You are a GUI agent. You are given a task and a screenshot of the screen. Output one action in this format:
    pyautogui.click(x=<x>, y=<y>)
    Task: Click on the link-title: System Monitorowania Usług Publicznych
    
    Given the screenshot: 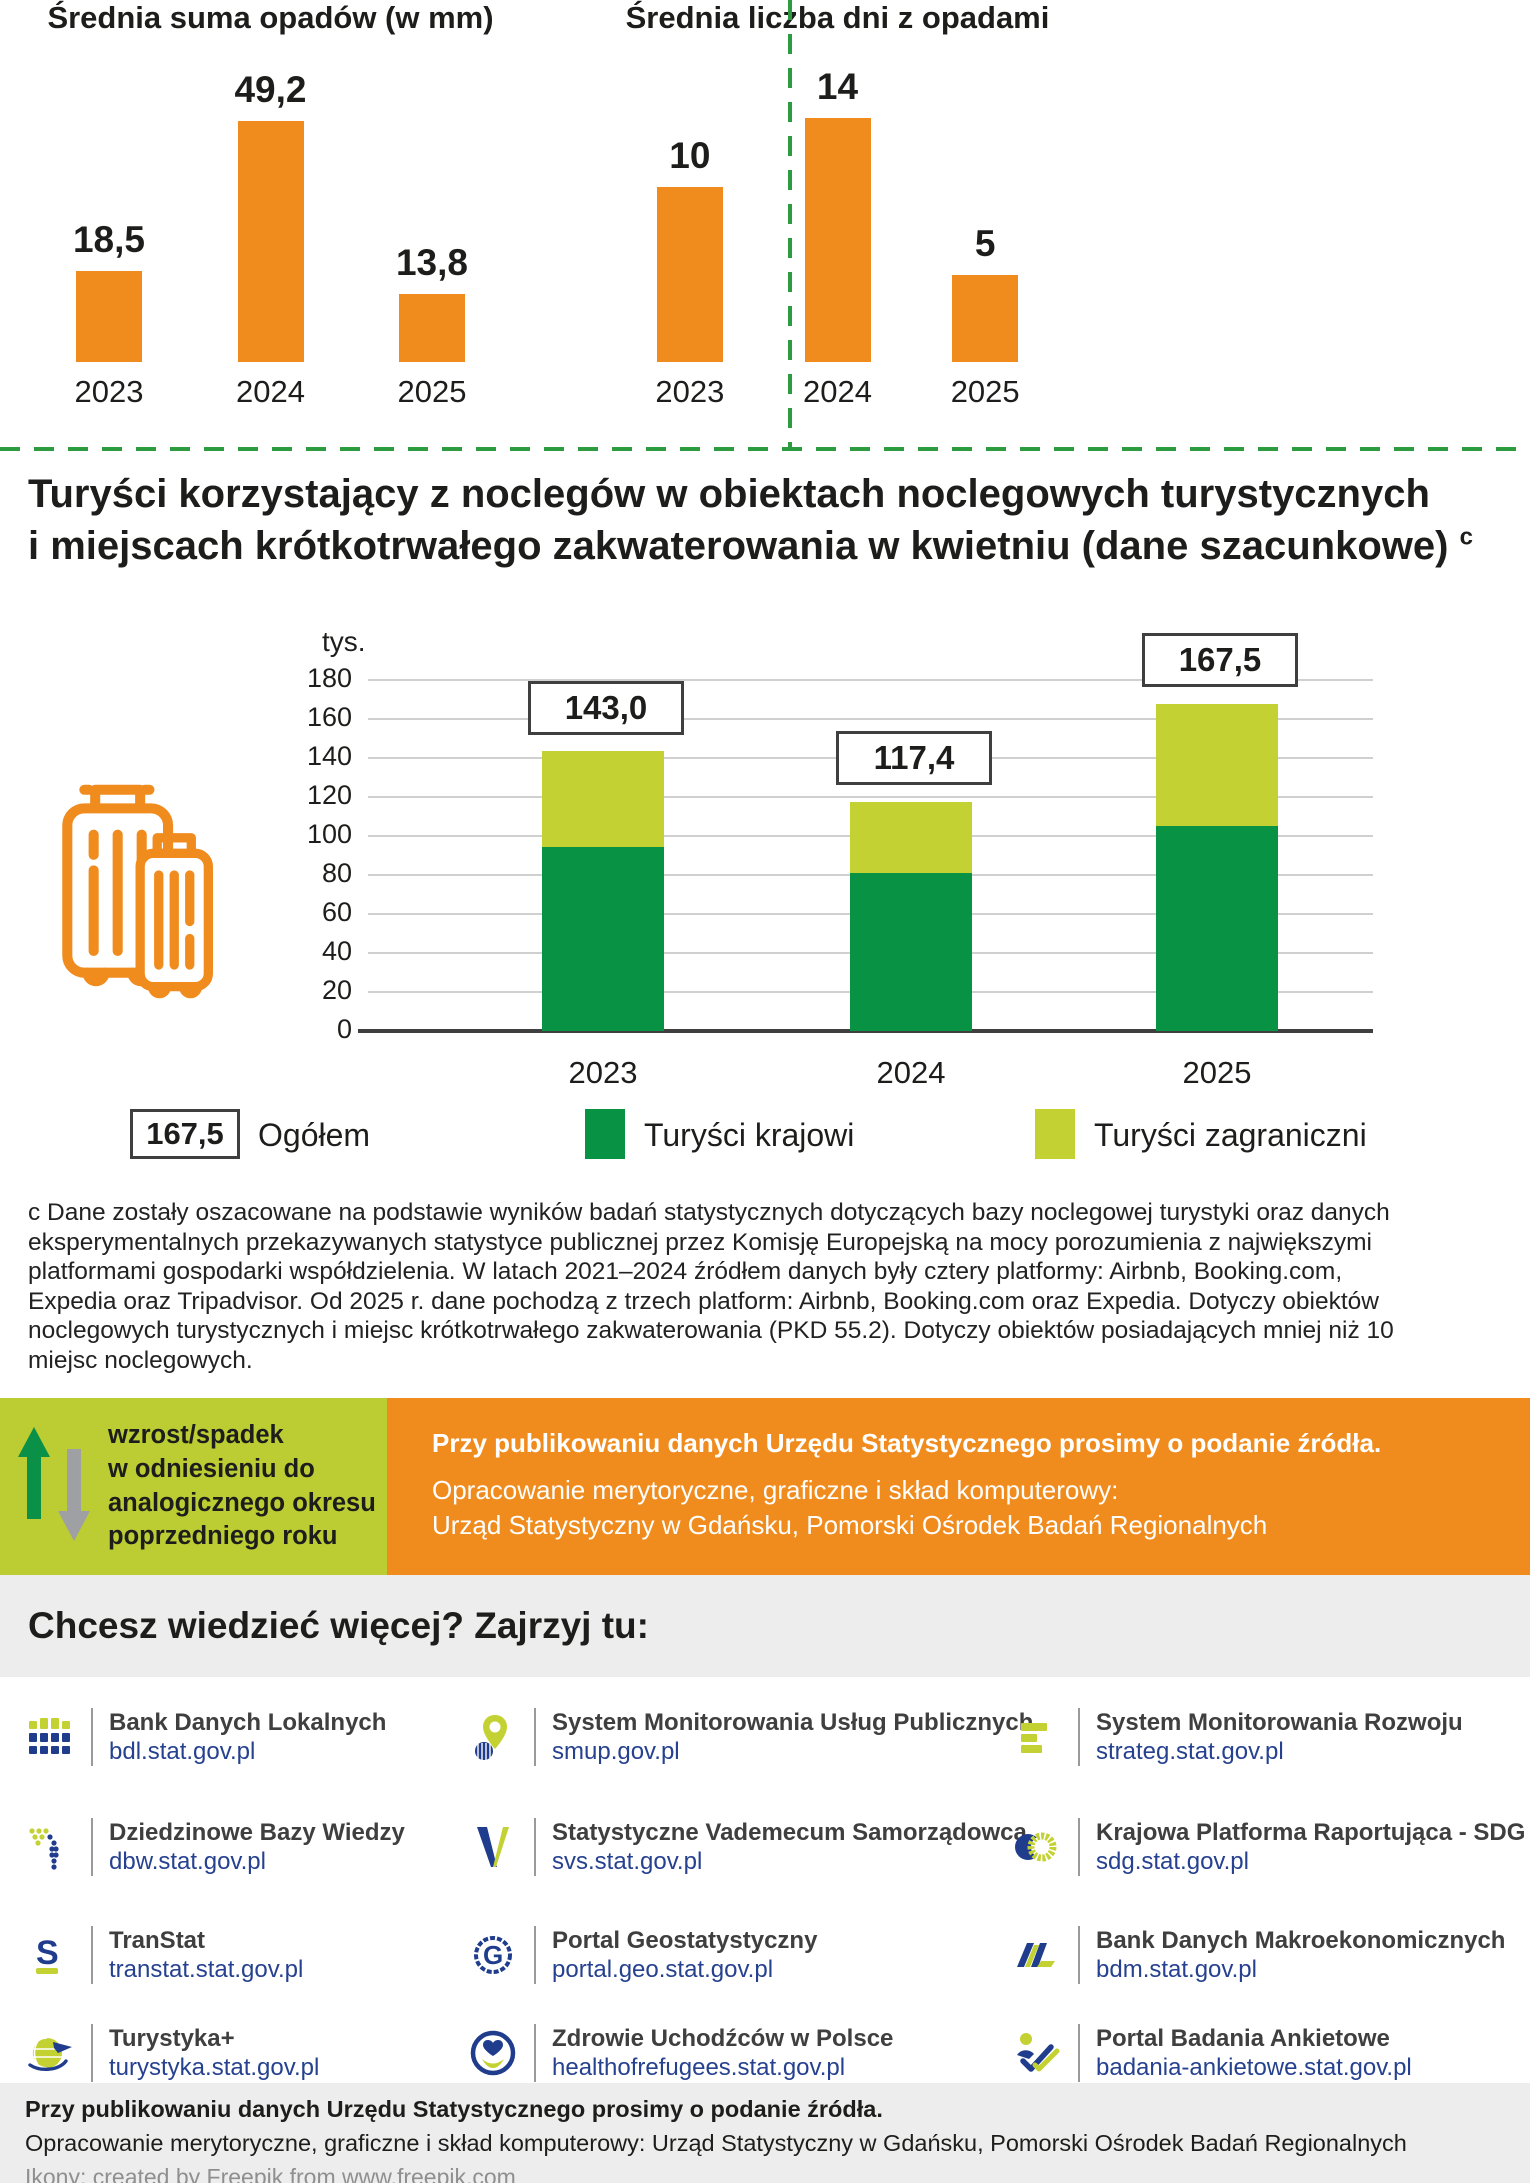 What is the action you would take?
    pyautogui.click(x=793, y=1722)
    